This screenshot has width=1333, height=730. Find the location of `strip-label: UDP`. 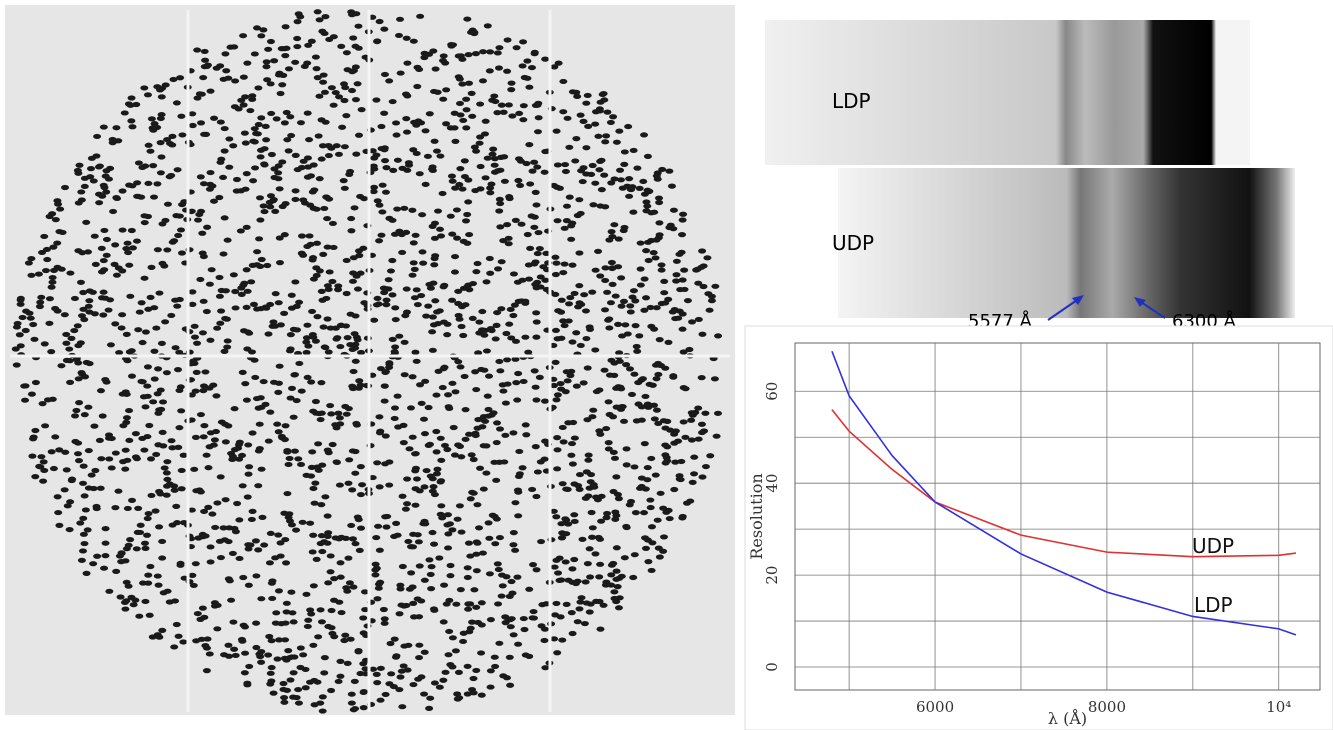

strip-label: UDP is located at coordinates (853, 243).